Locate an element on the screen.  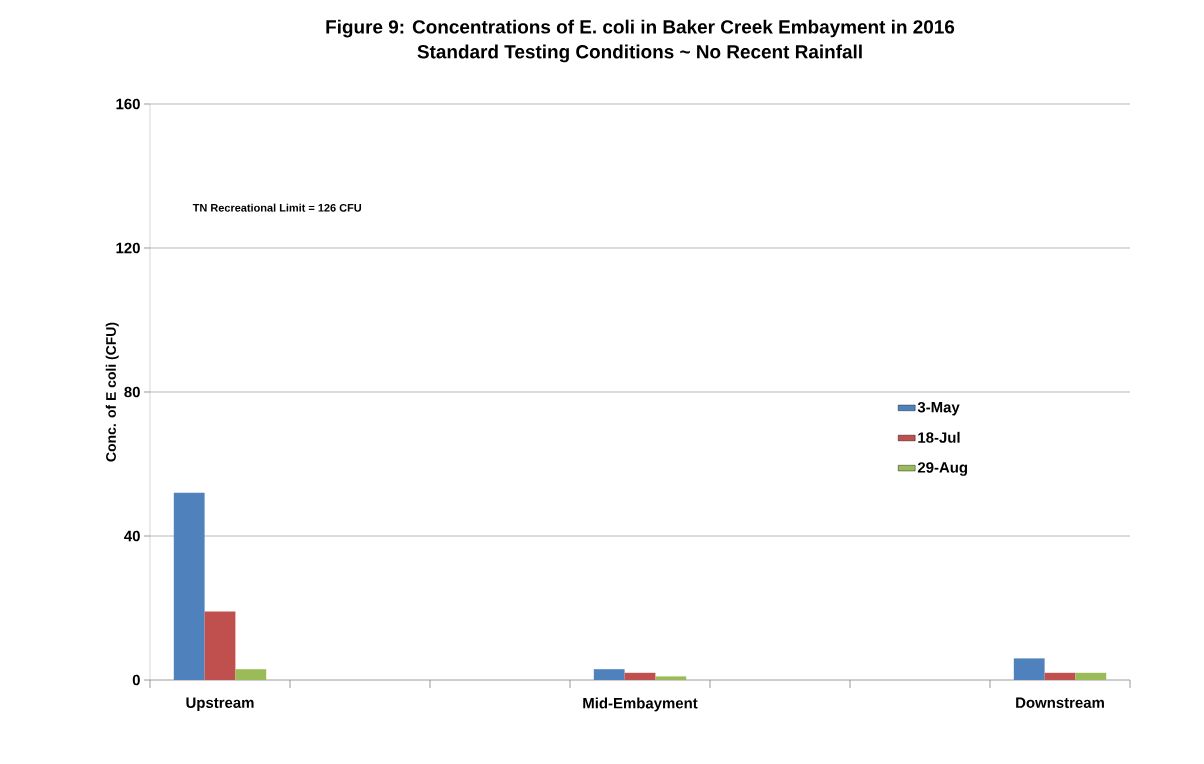
x-tick-label: Mid-Embayment is located at coordinates (640, 704).